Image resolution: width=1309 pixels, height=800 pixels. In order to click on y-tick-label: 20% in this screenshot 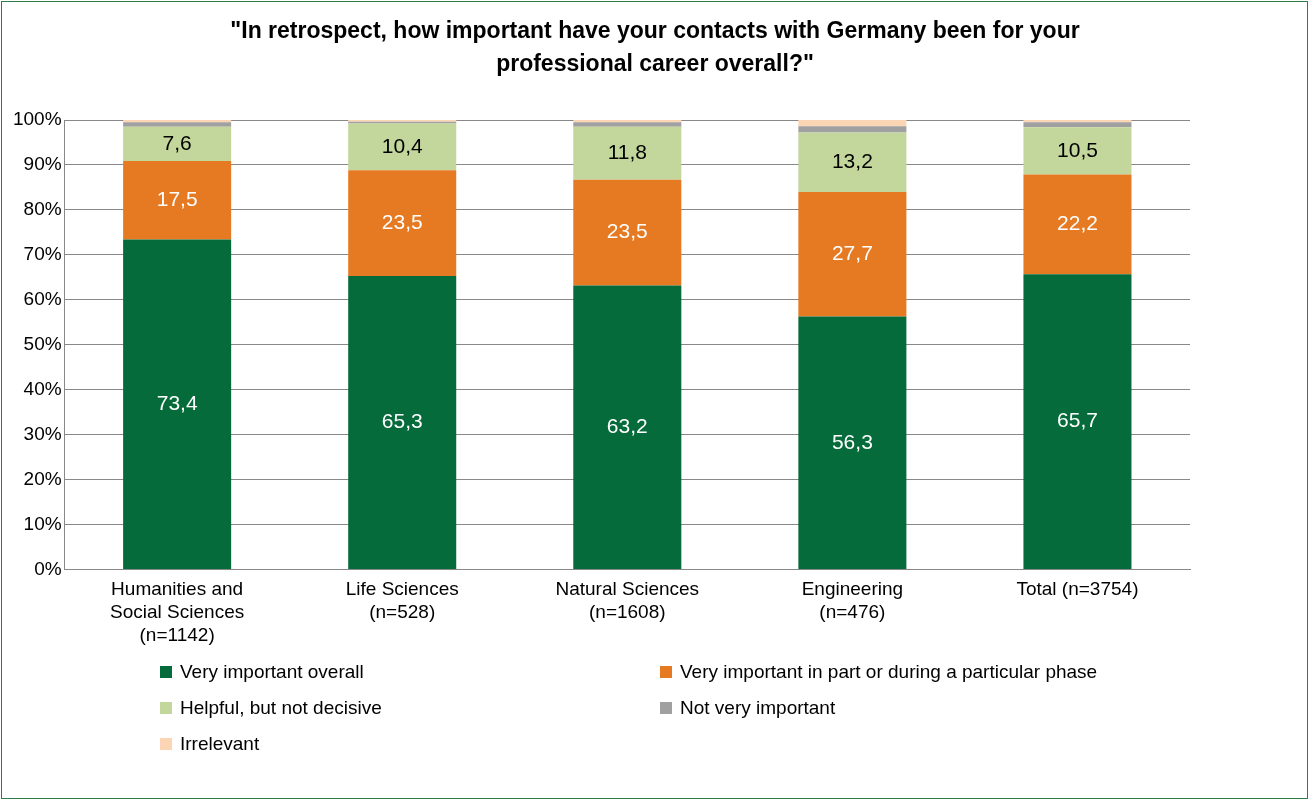, I will do `click(42, 478)`.